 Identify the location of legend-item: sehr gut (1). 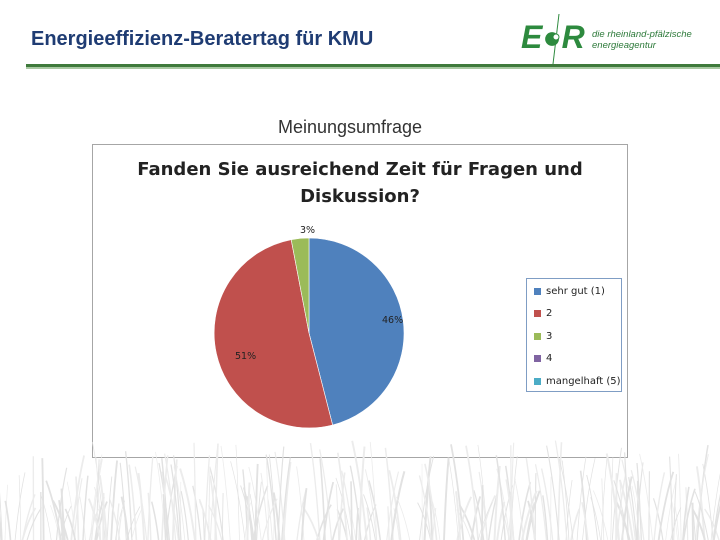
(569, 291).